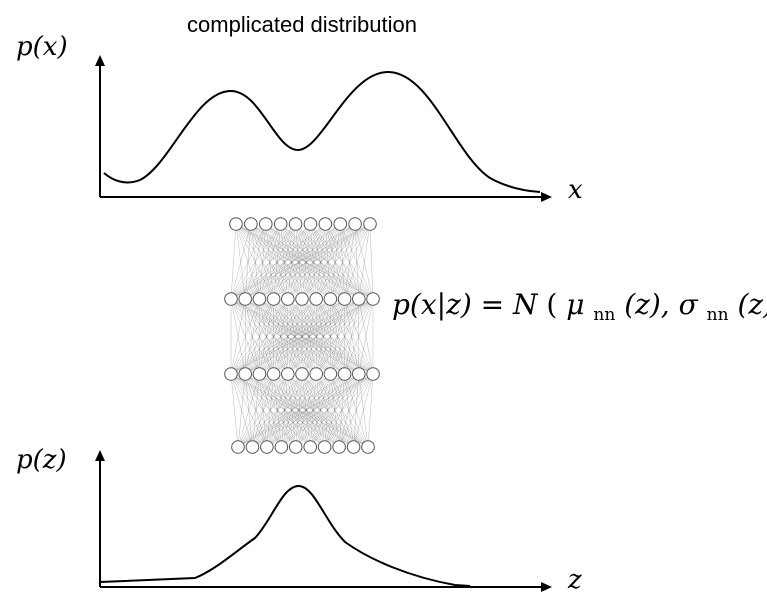 This screenshot has width=767, height=606. Describe the element at coordinates (604, 315) in the screenshot. I see `equation-mu-subscript: nn` at that location.